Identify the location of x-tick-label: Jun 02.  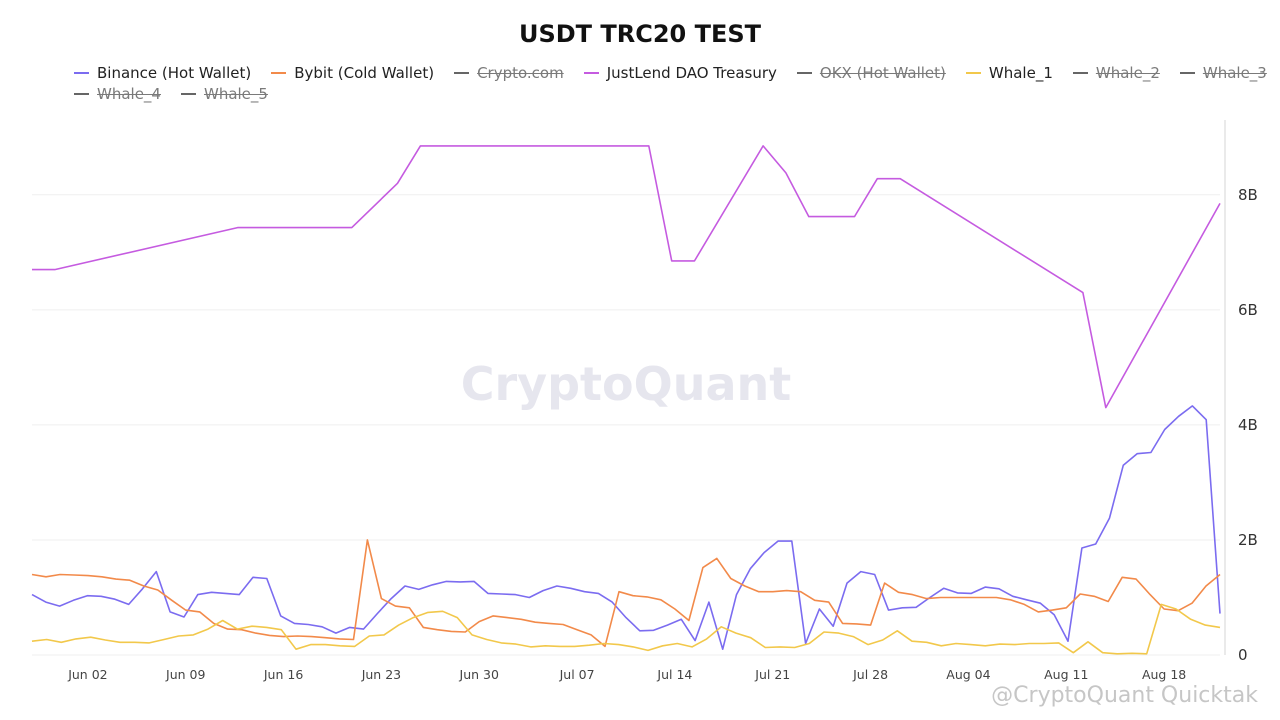
(87, 674).